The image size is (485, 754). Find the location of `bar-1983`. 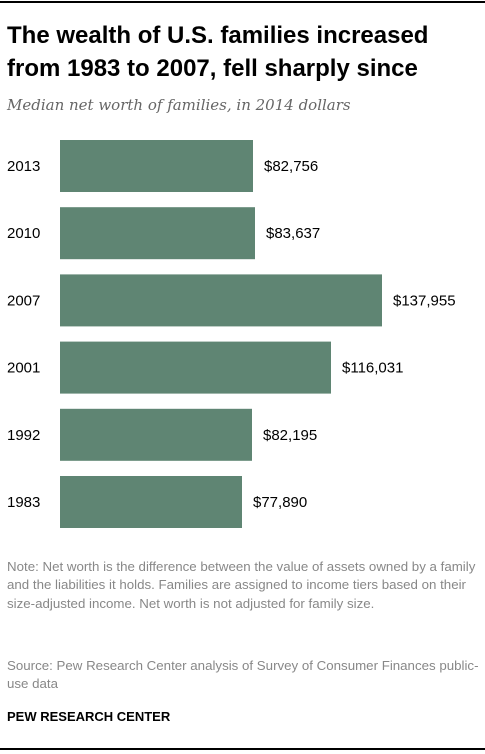

bar-1983 is located at coordinates (151, 502).